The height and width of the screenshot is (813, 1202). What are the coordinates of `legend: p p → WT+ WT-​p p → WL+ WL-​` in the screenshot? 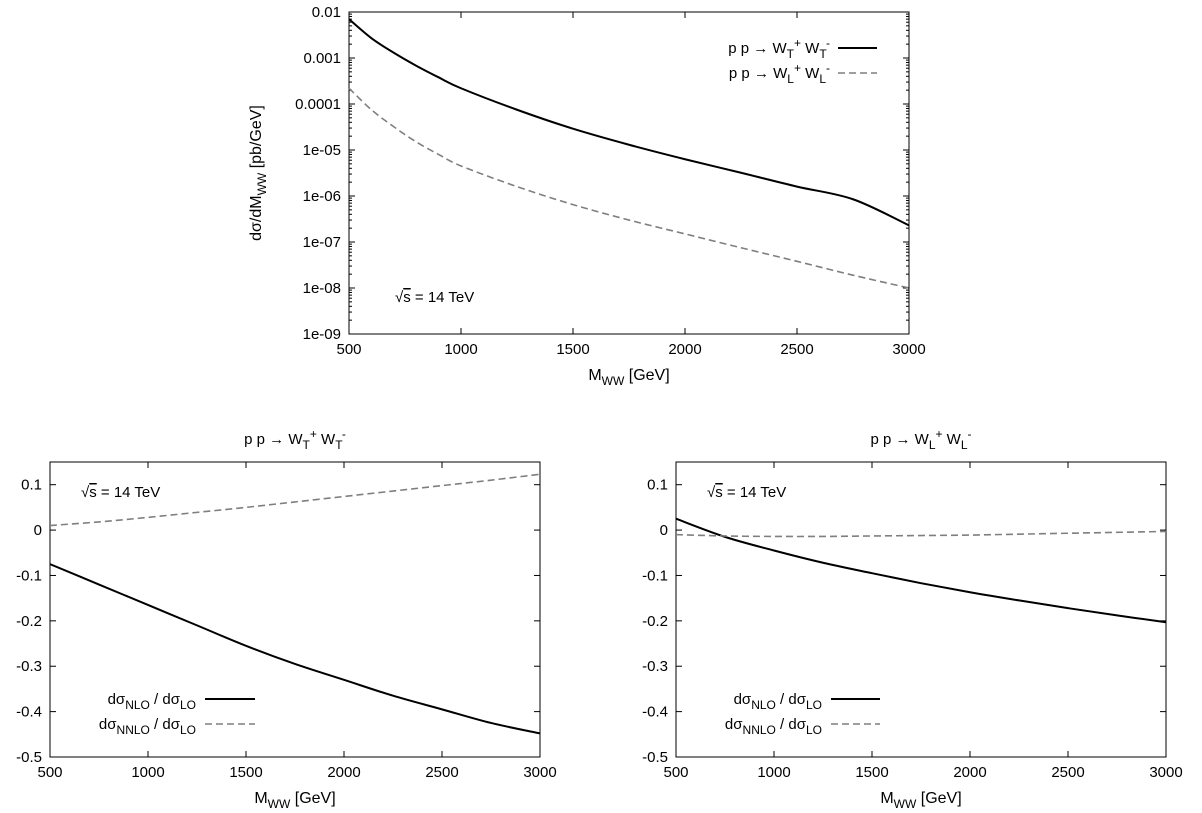 It's located at (802, 61).